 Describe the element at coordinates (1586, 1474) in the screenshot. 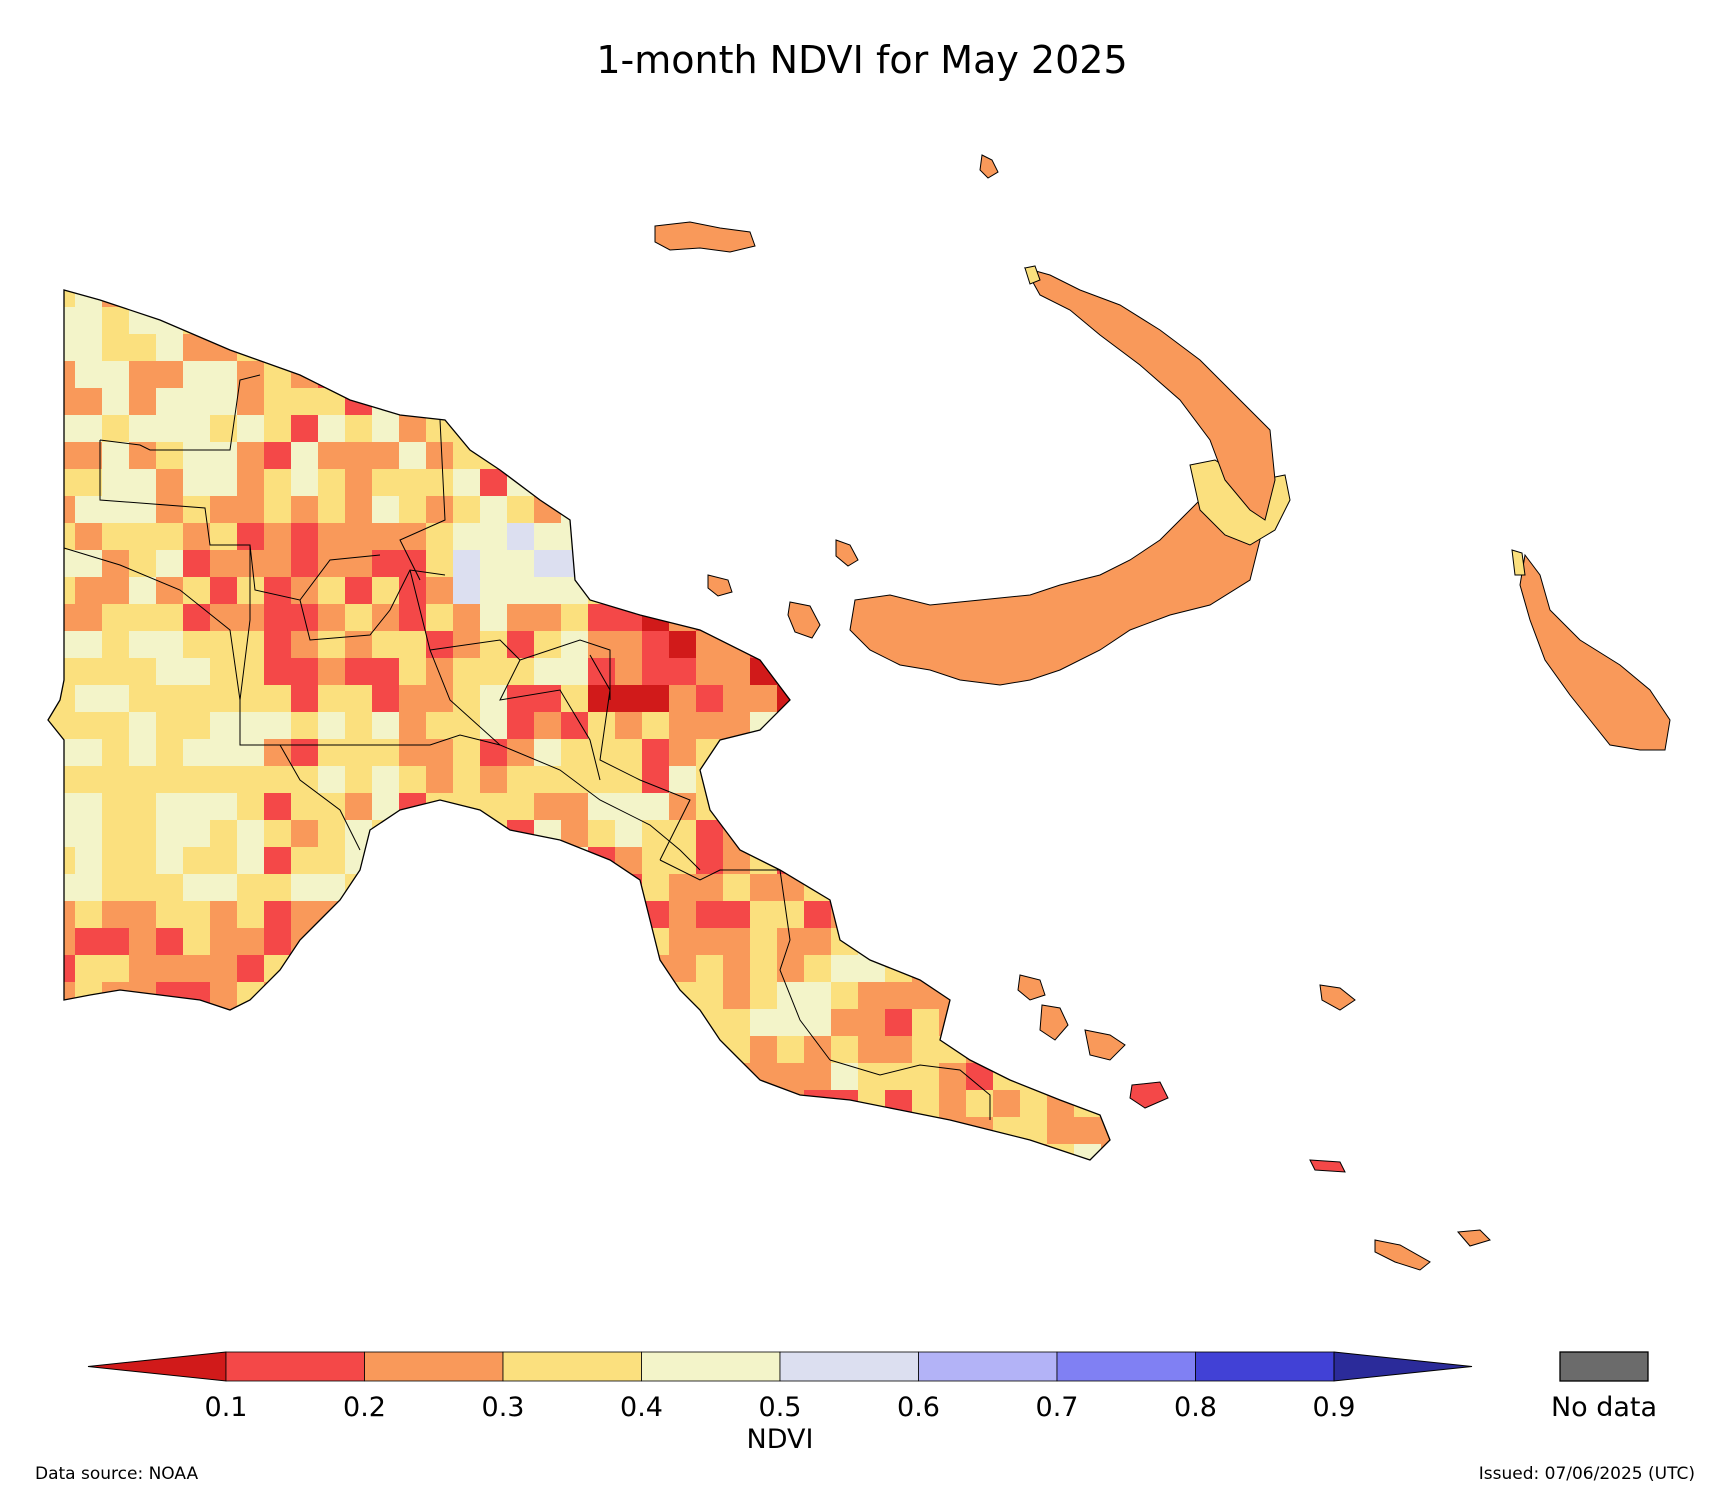

I see `issued-date: Issued: 07/06/2025 (UTC)` at that location.